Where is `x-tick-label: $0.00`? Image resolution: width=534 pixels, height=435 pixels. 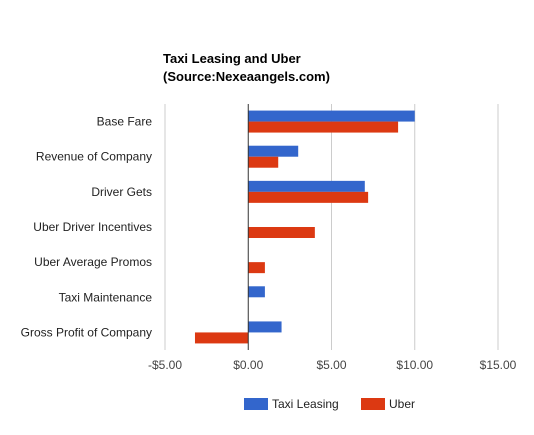 x-tick-label: $0.00 is located at coordinates (248, 365).